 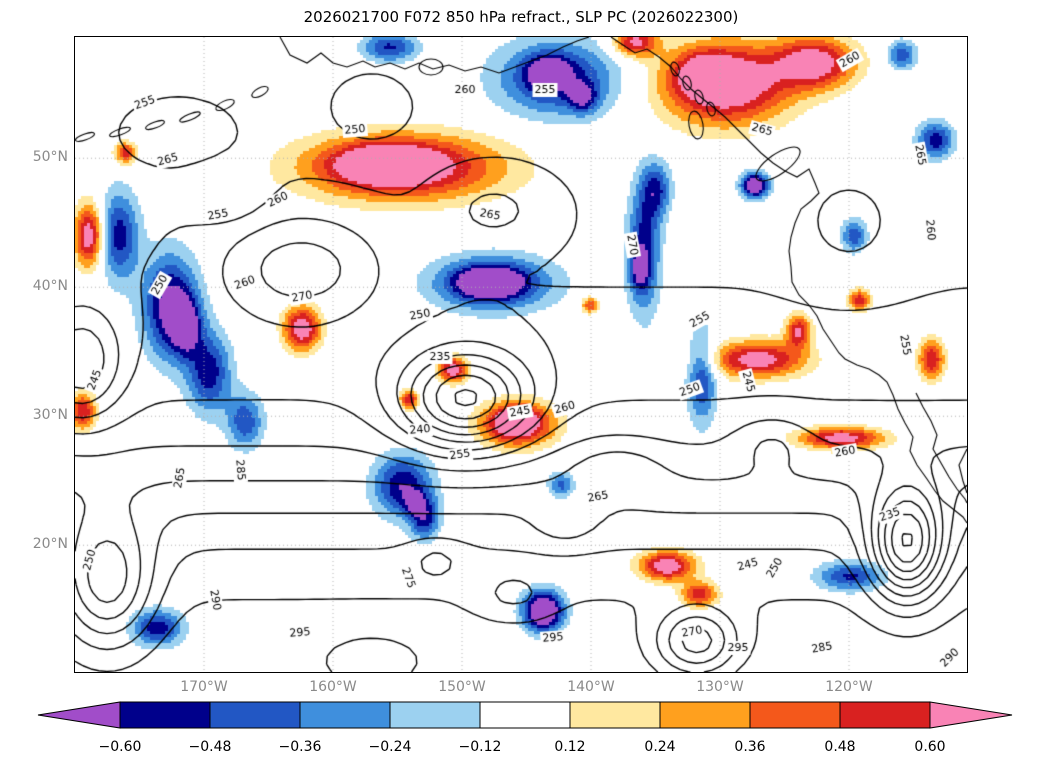 I want to click on colorbar-tick-label: −0.48, so click(x=210, y=747).